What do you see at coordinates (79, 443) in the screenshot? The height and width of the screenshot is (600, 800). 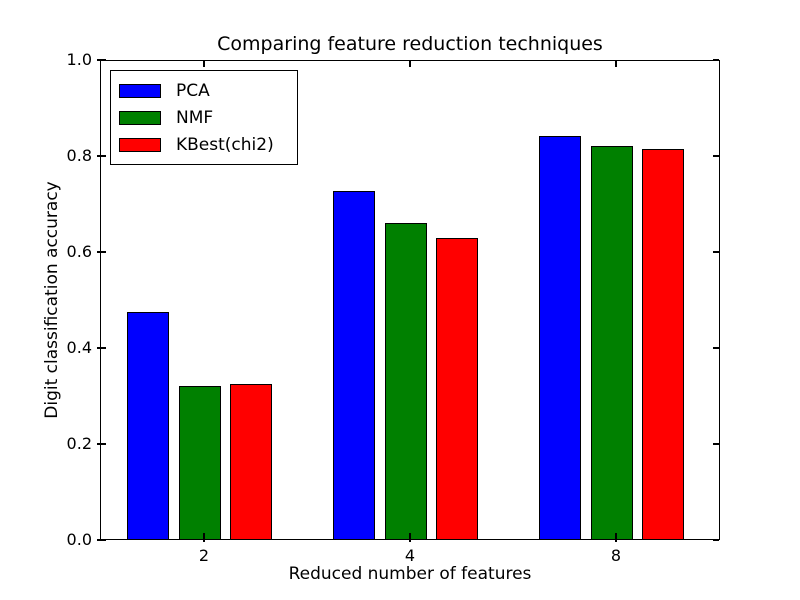 I see `y-tick-label: 0.2` at bounding box center [79, 443].